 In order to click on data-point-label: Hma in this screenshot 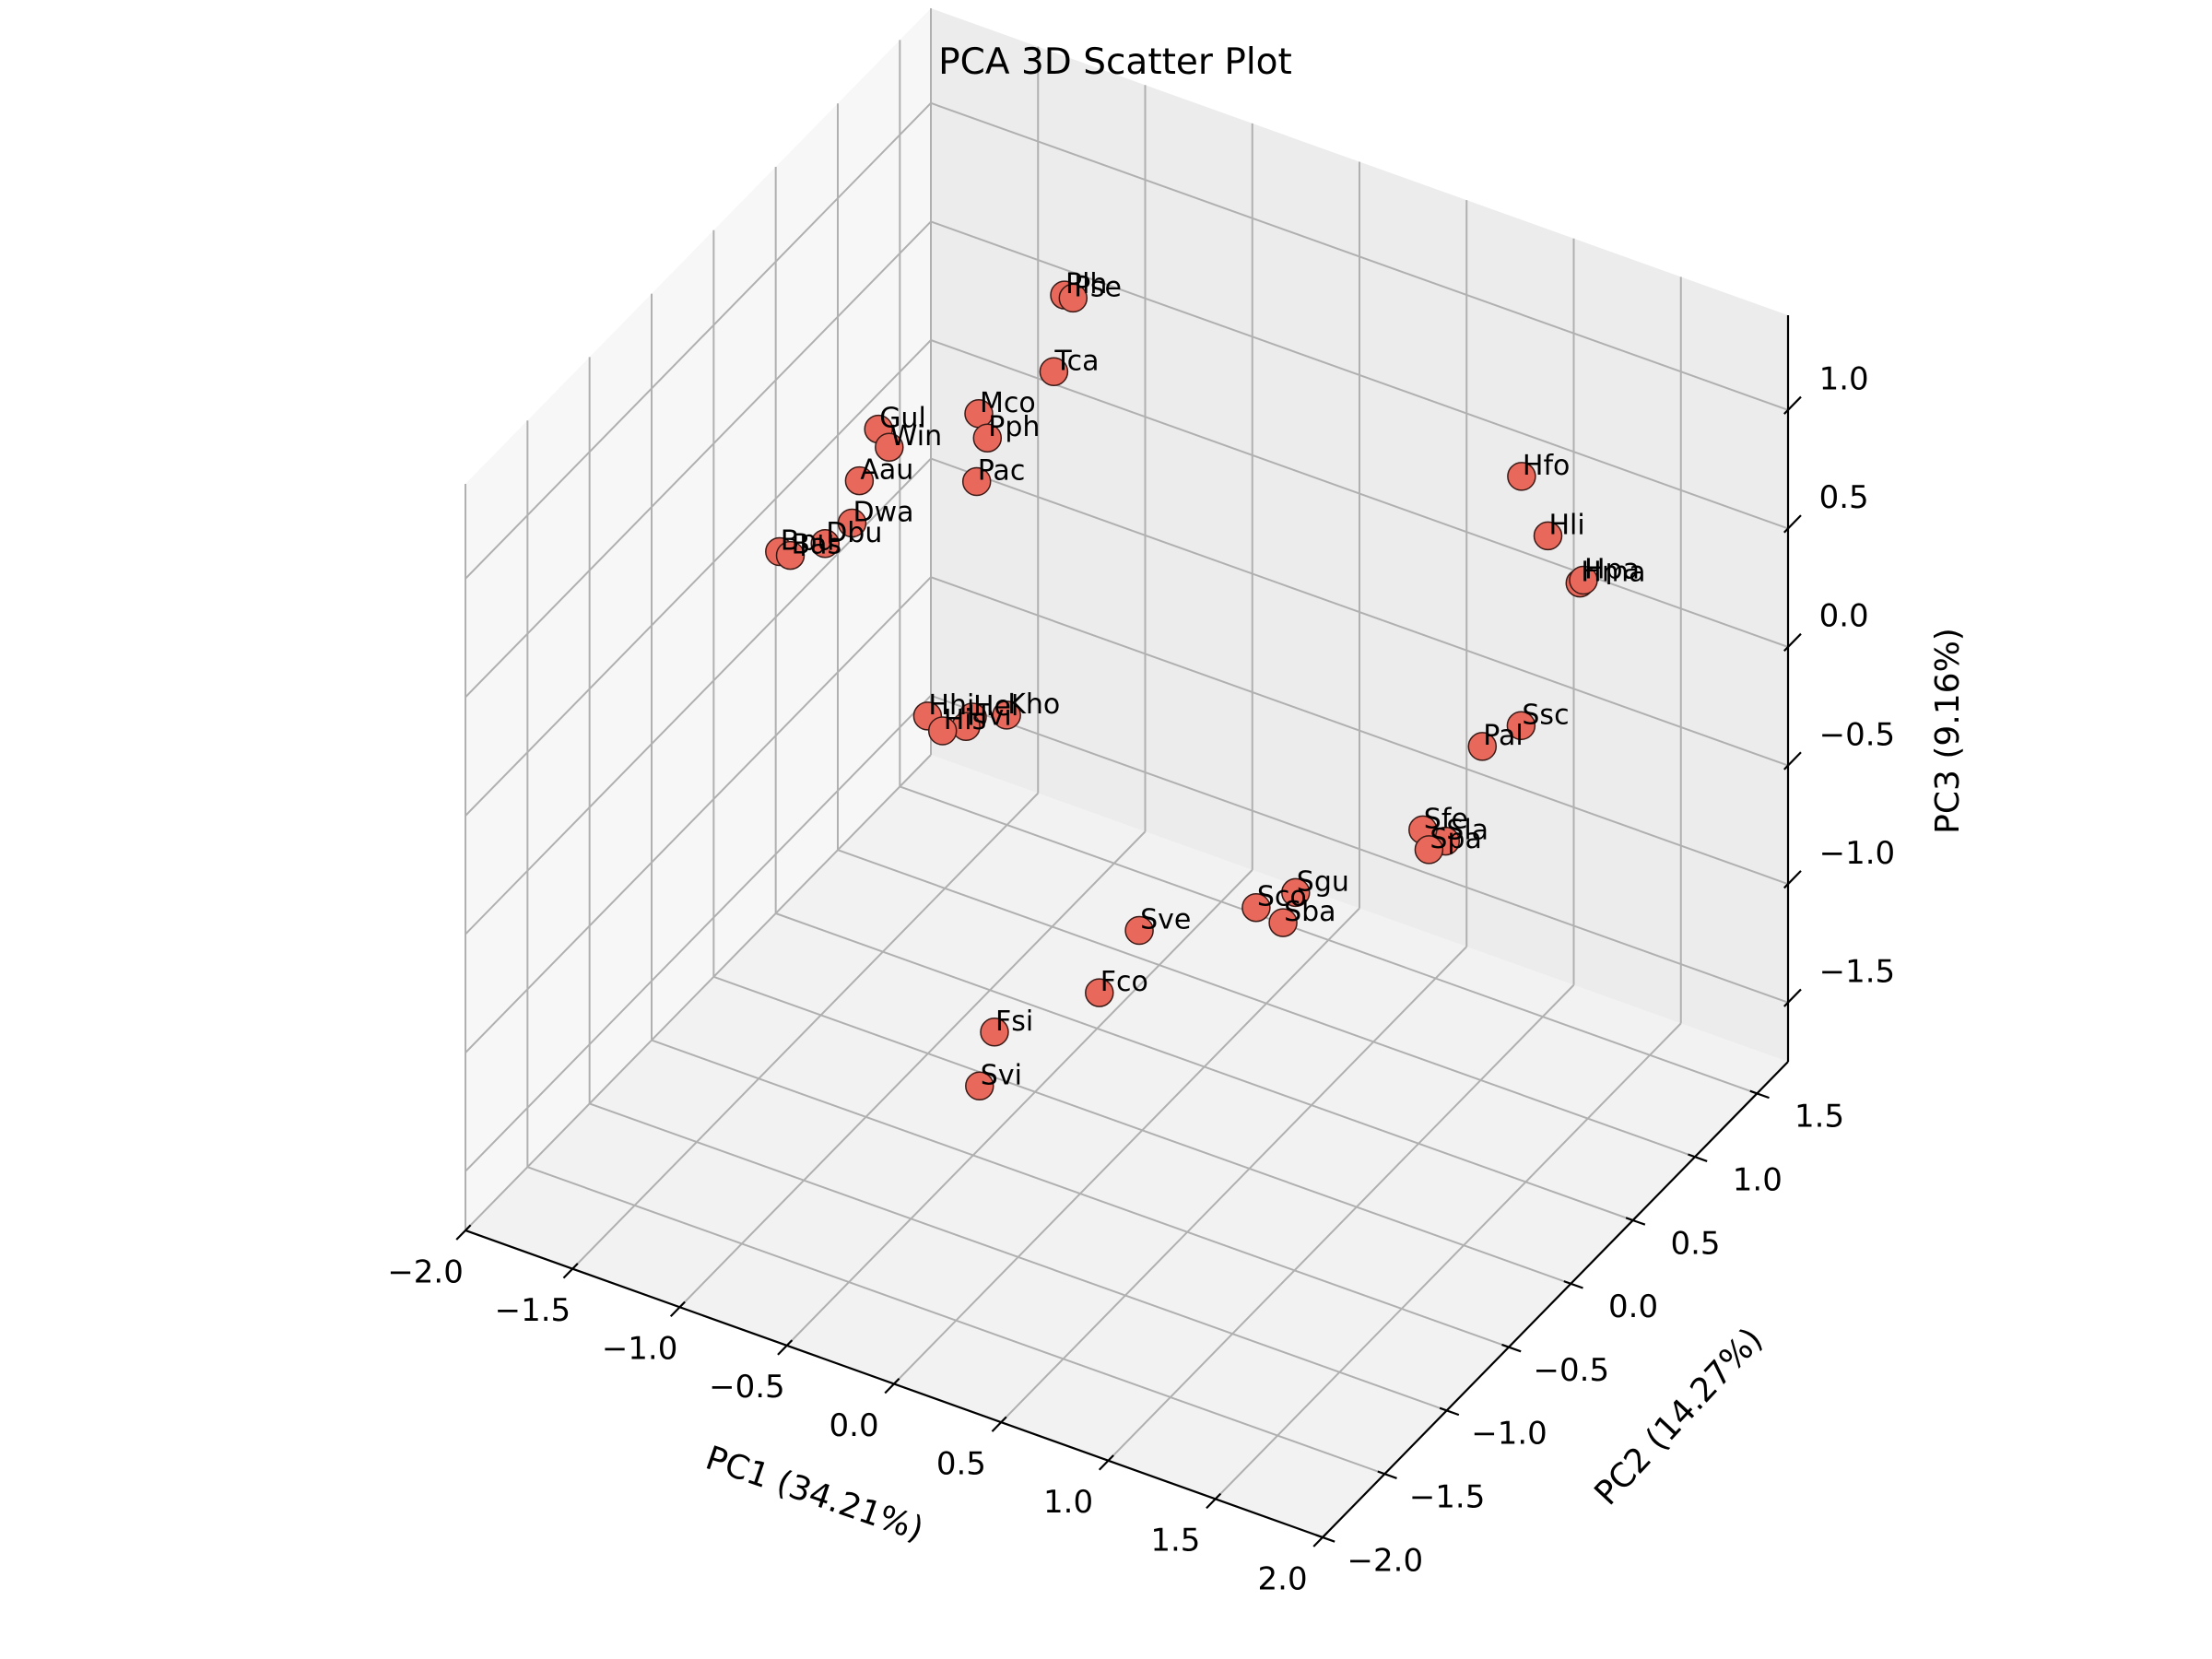, I will do `click(1613, 573)`.